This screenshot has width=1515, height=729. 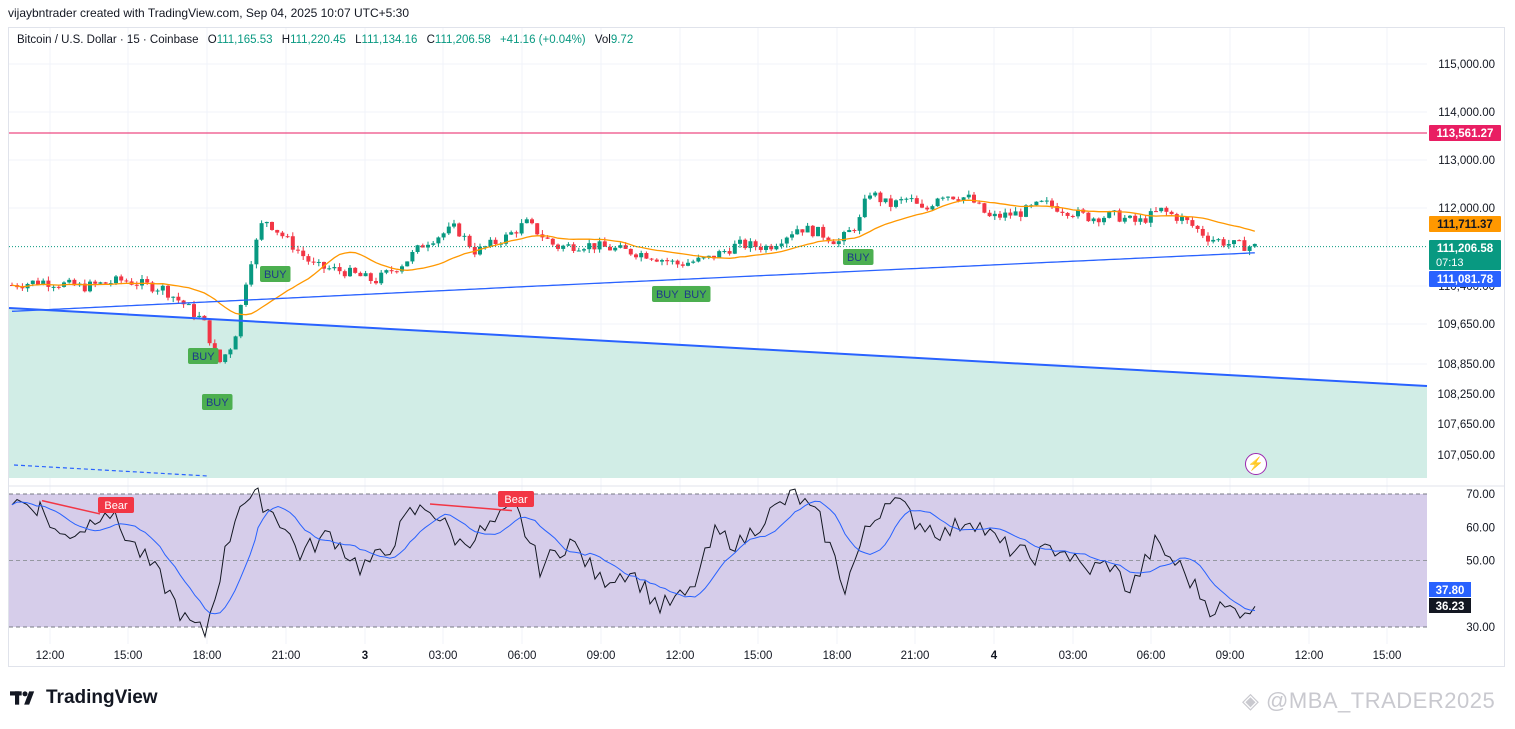 What do you see at coordinates (1480, 495) in the screenshot?
I see `rsi-tick: 70.00` at bounding box center [1480, 495].